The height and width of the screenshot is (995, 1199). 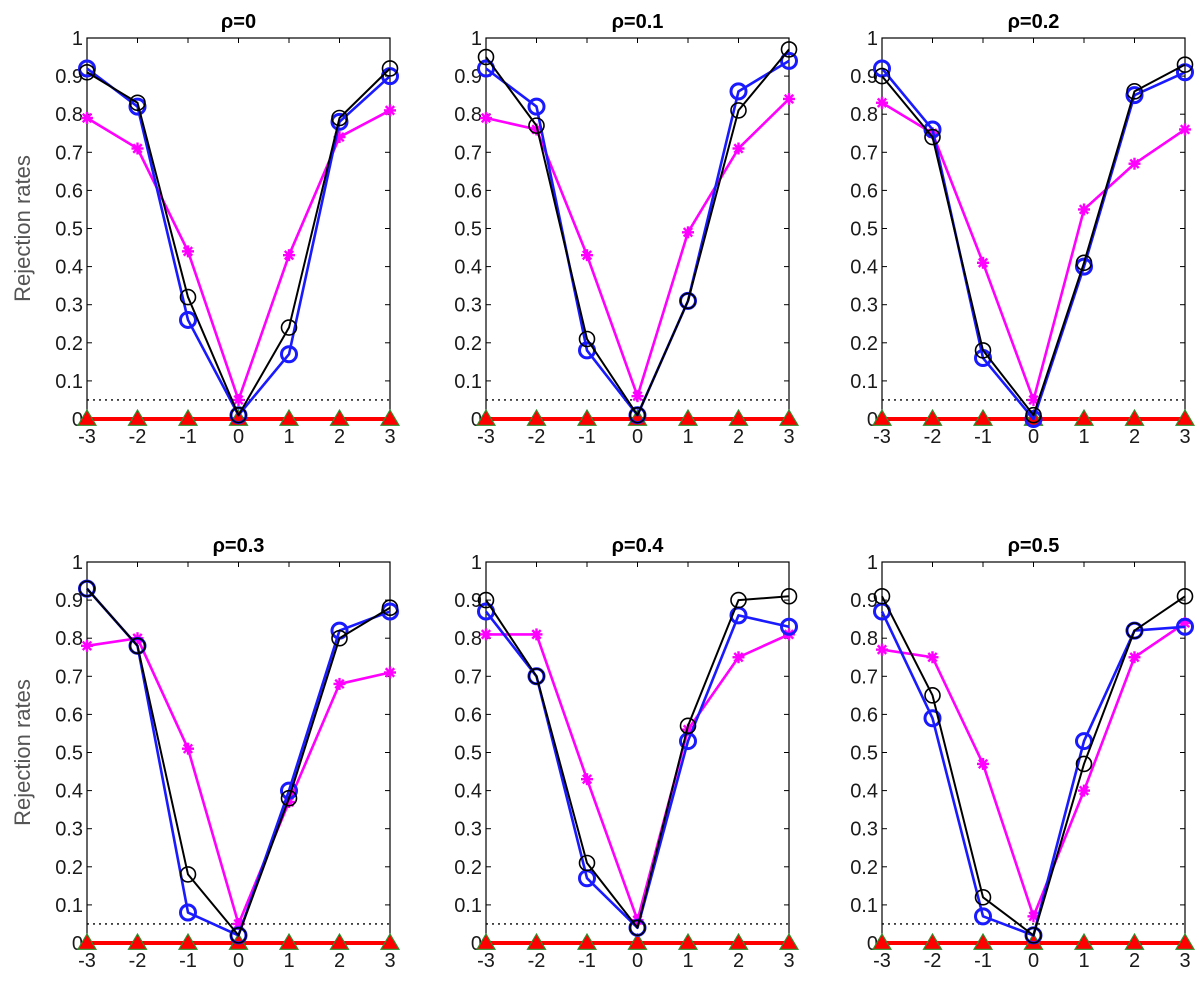 I want to click on series-red, so click(x=637, y=941).